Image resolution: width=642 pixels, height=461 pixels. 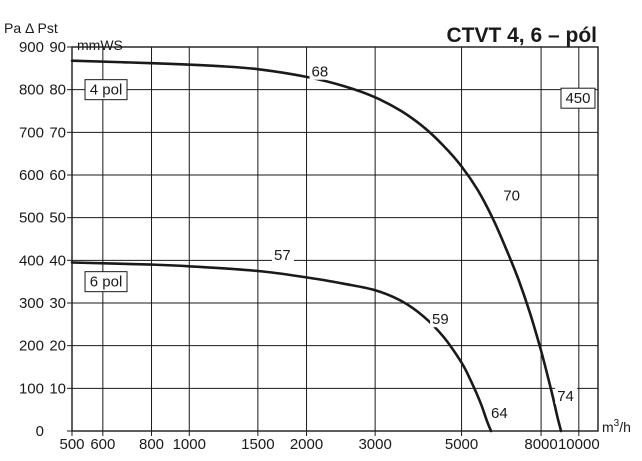 I want to click on curve-annotation: 70, so click(x=511, y=195).